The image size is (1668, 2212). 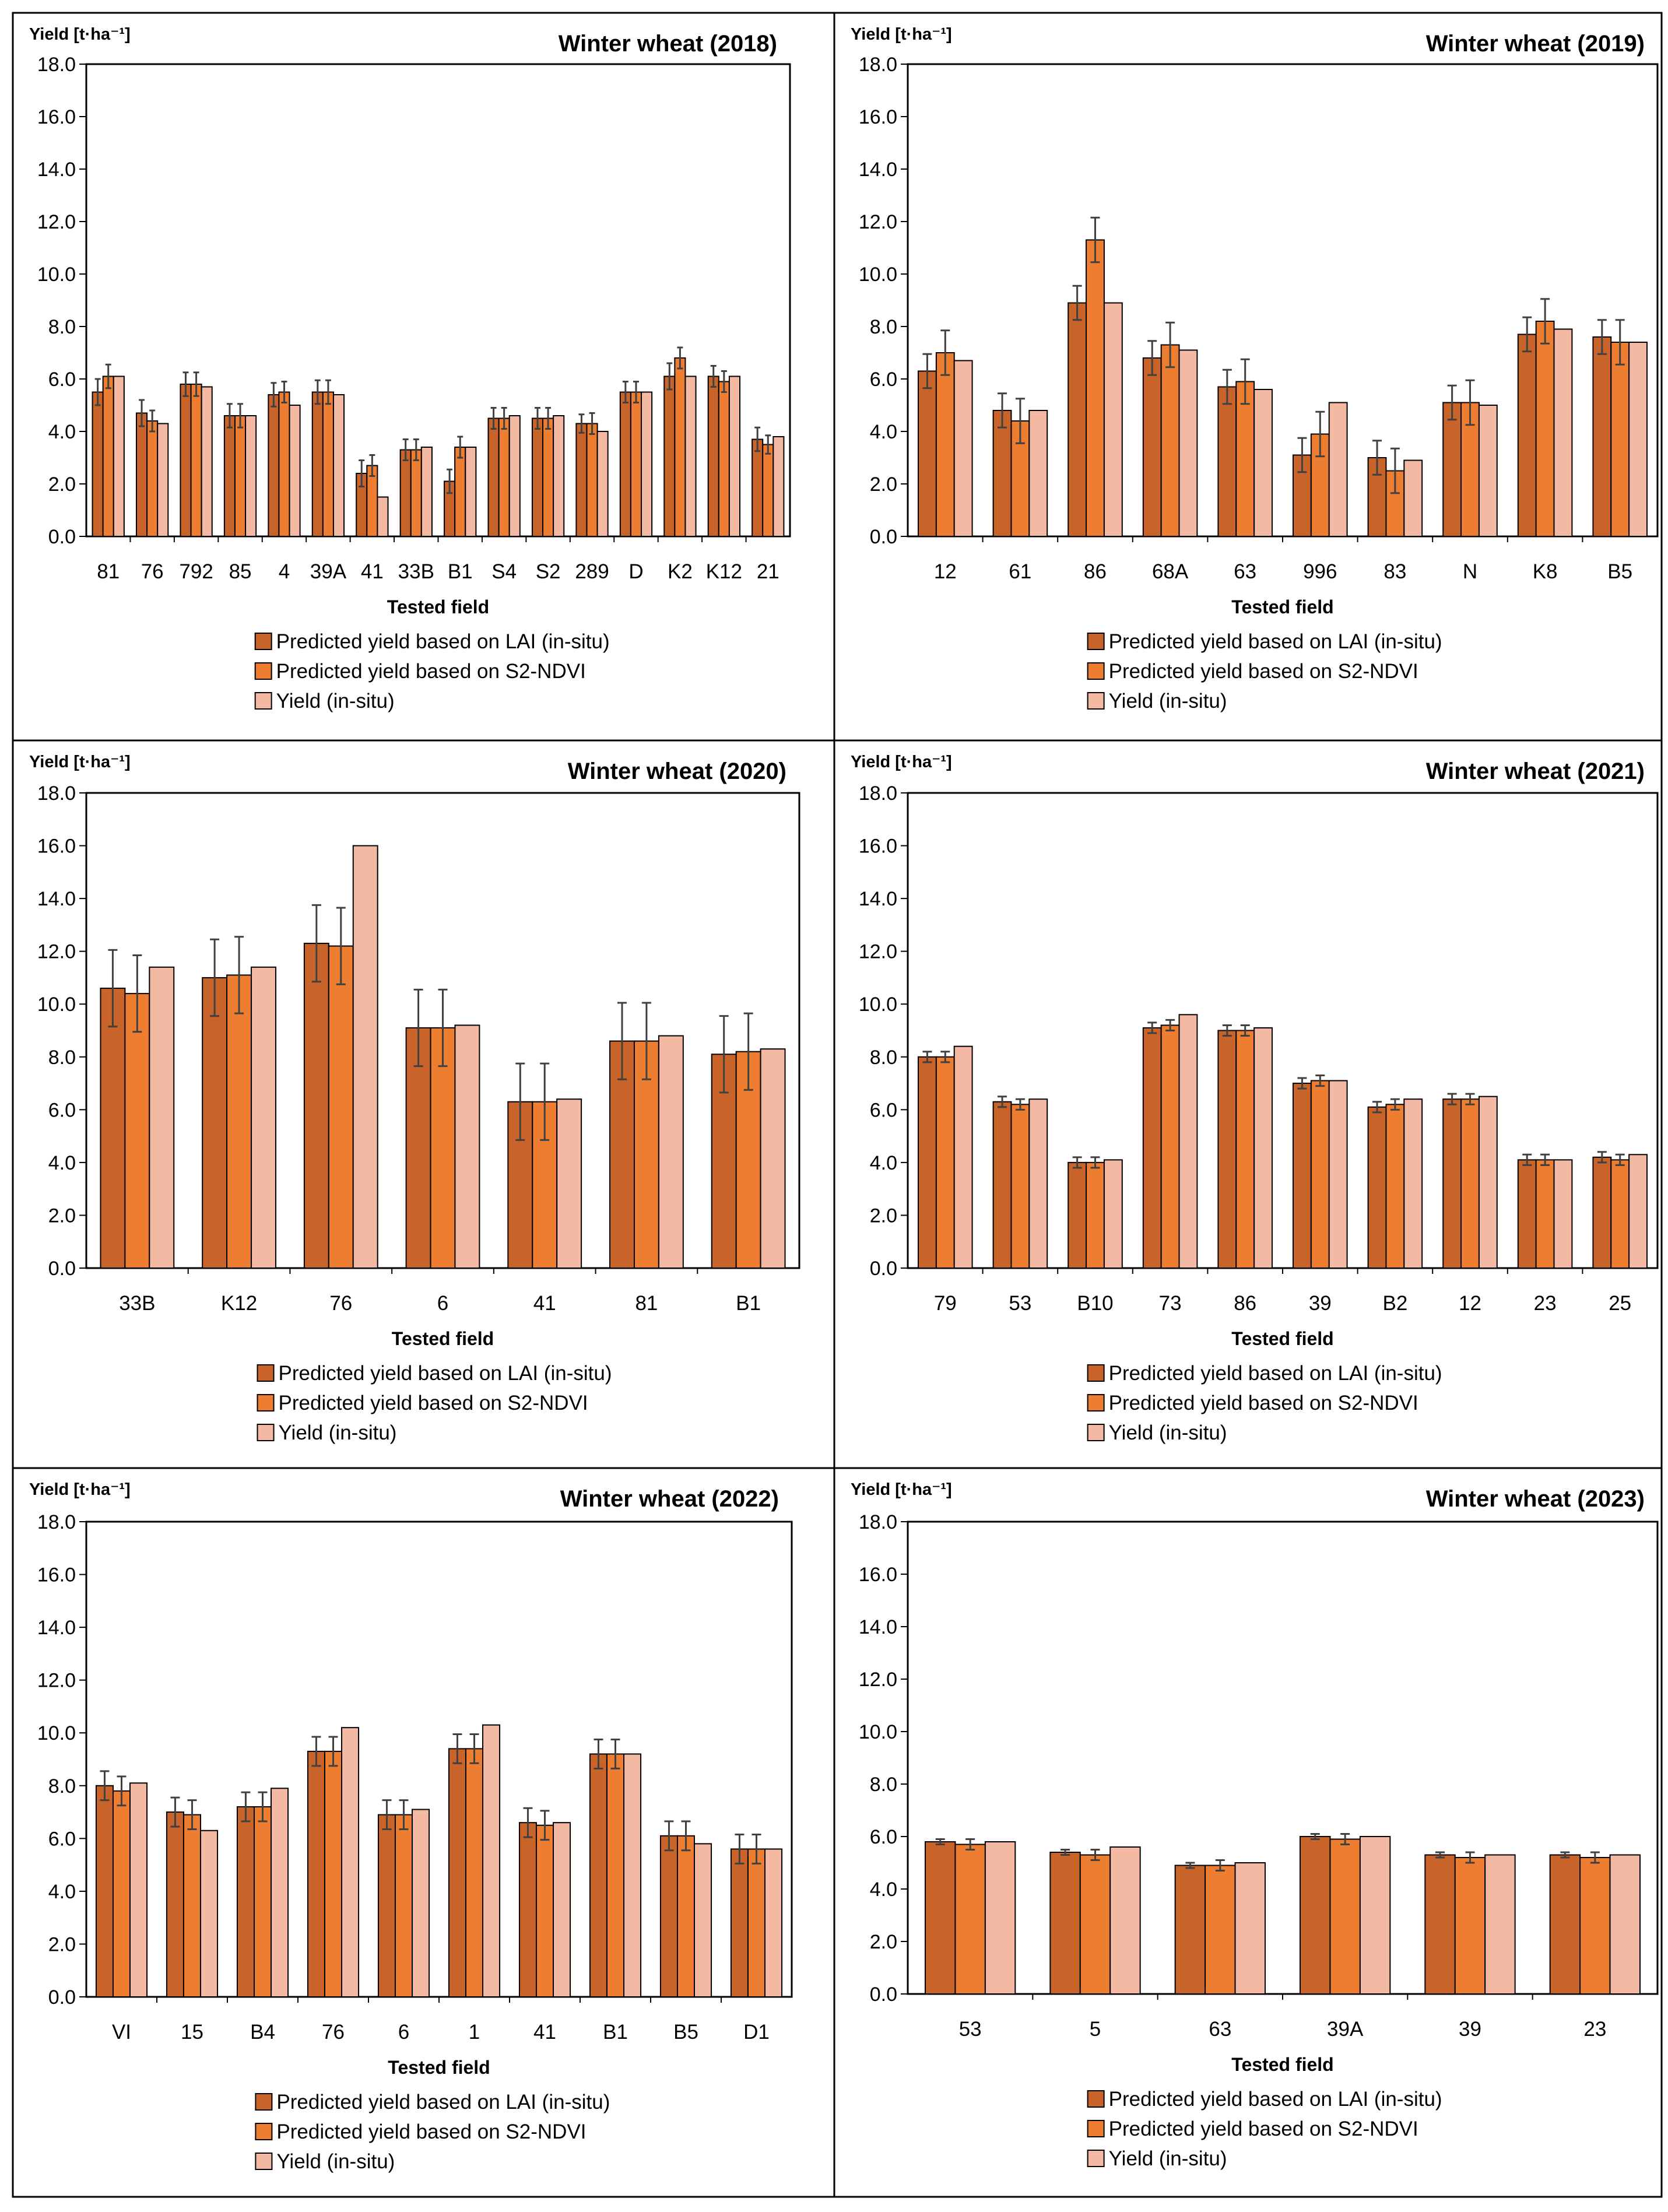 What do you see at coordinates (1283, 1758) in the screenshot?
I see `plot-area` at bounding box center [1283, 1758].